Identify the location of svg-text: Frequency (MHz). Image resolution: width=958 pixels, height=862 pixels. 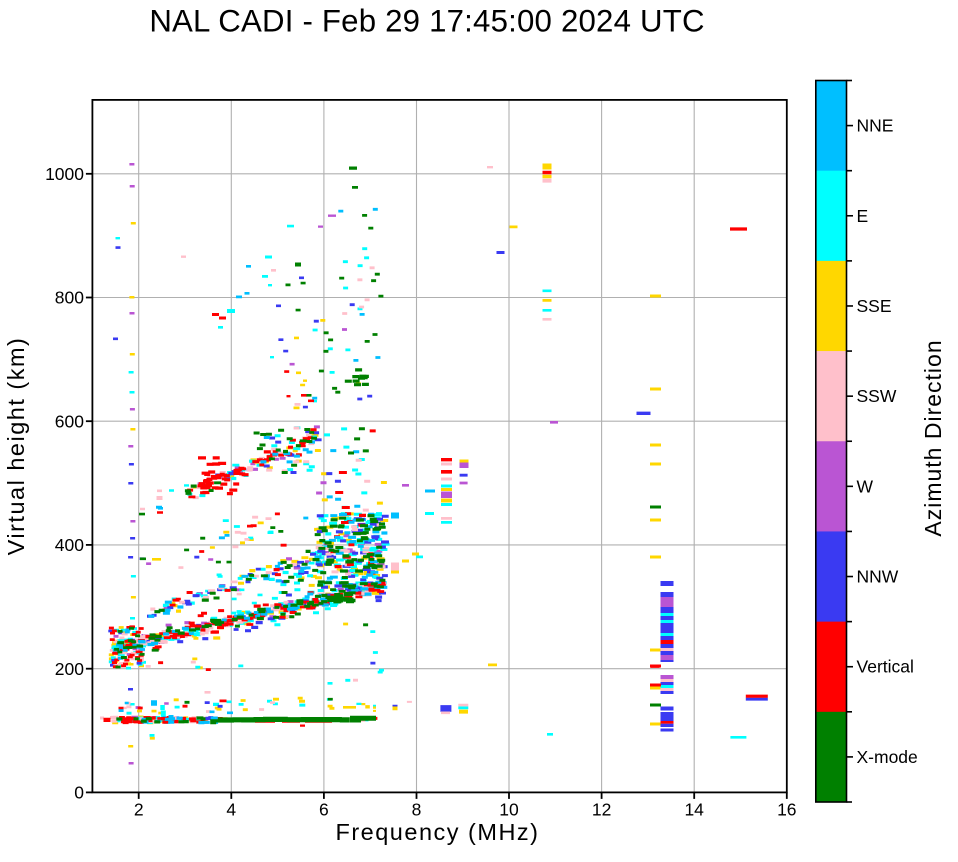
(437, 832).